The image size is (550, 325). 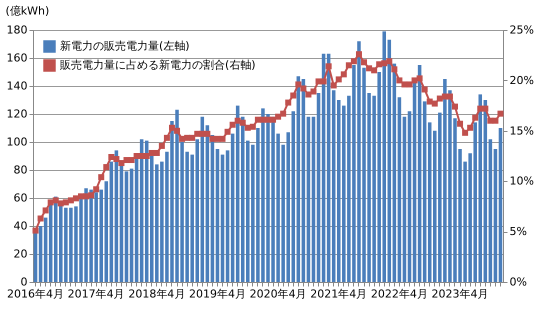 I want to click on y-tick-label: 100, so click(x=17, y=142).